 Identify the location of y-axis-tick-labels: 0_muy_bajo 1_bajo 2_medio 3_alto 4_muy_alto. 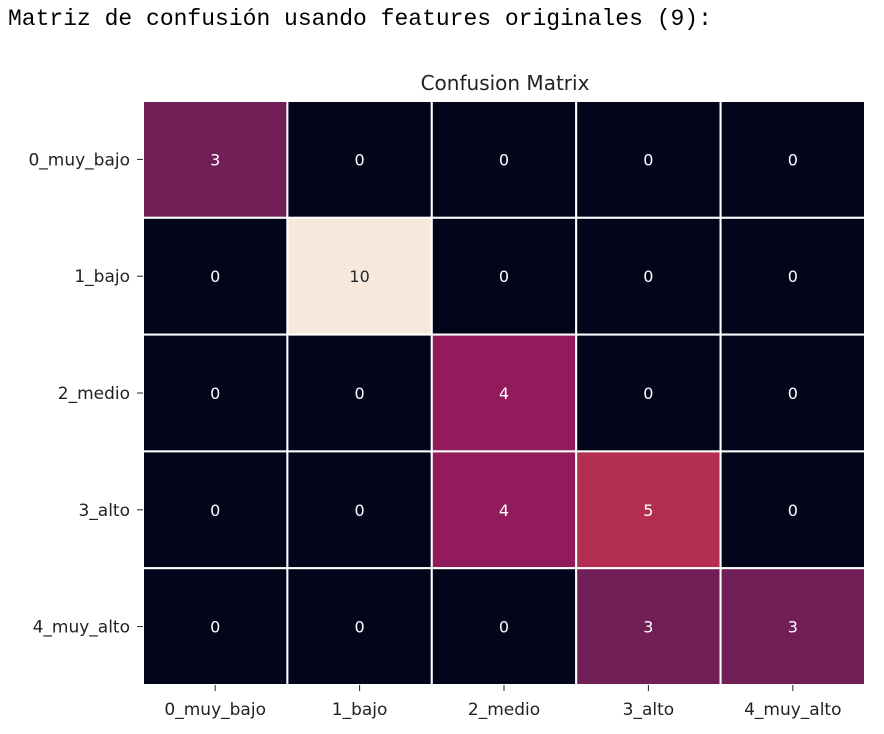
(85, 394).